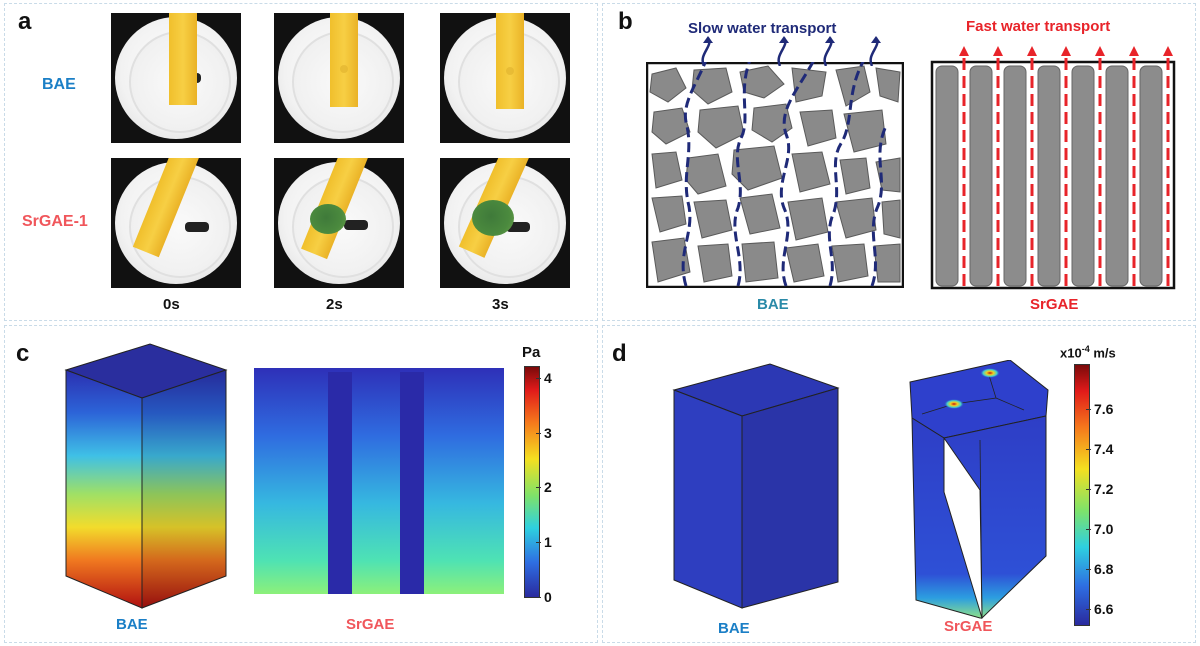  Describe the element at coordinates (1104, 569) in the screenshot. I see `velocity-colorbar-tick-label: 6.8` at that location.